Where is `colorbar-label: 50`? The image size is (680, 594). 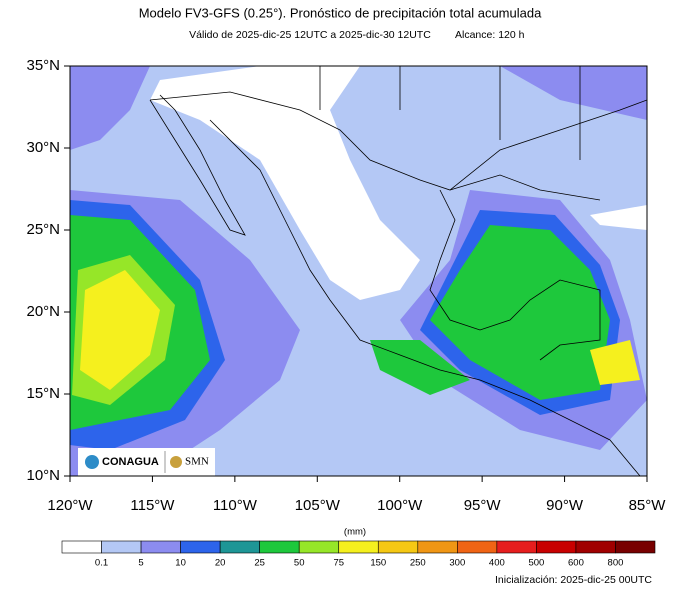 colorbar-label: 50 is located at coordinates (299, 563).